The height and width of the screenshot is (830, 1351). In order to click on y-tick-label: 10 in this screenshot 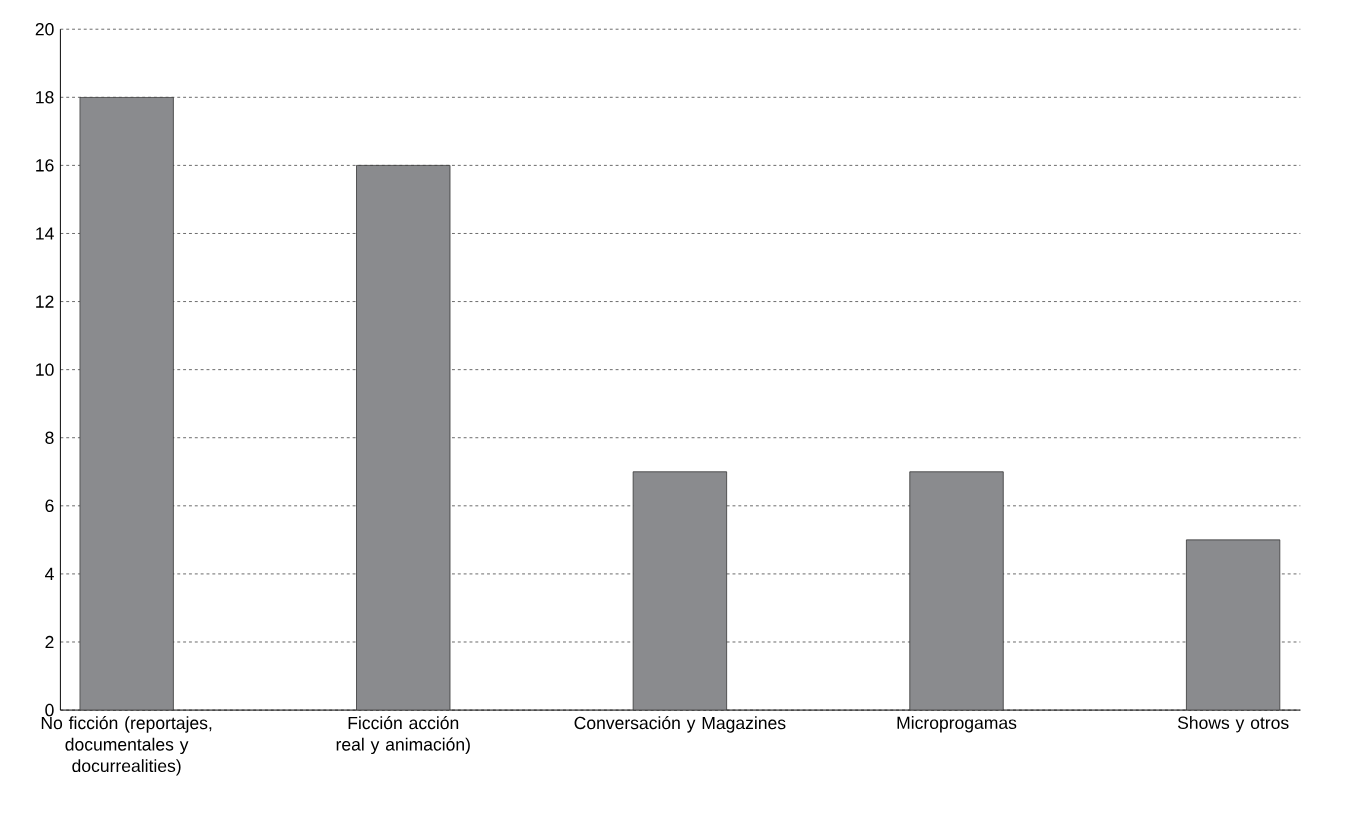, I will do `click(45, 369)`.